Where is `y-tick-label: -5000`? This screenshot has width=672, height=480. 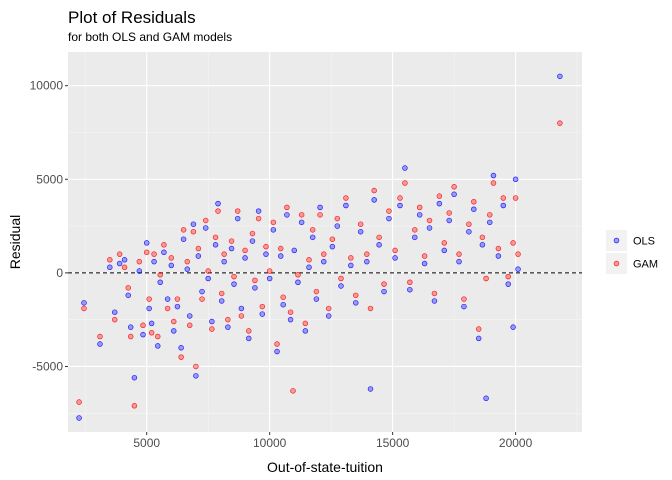
y-tick-label: -5000 is located at coordinates (47, 366).